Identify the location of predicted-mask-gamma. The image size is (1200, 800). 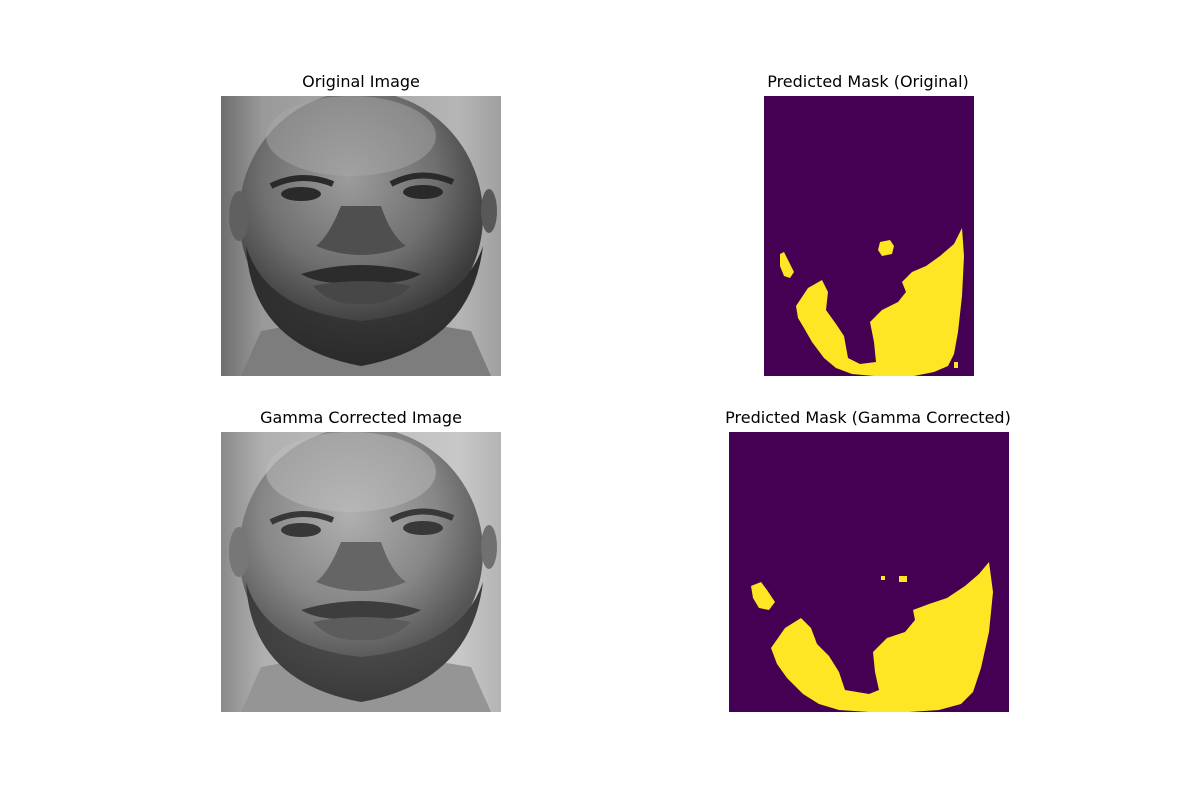
(869, 572).